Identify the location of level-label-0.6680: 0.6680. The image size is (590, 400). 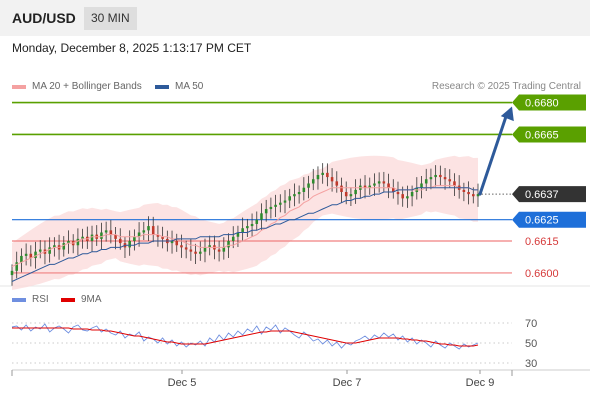
(542, 104).